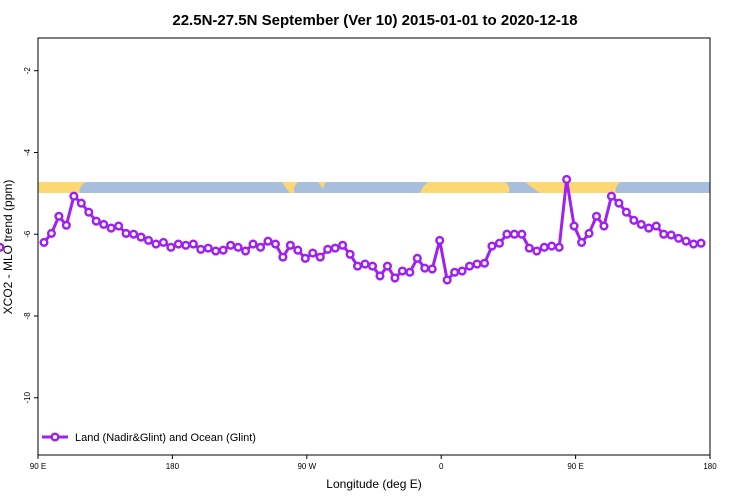  I want to click on x-axis-label: Longitude (deg E), so click(373, 484).